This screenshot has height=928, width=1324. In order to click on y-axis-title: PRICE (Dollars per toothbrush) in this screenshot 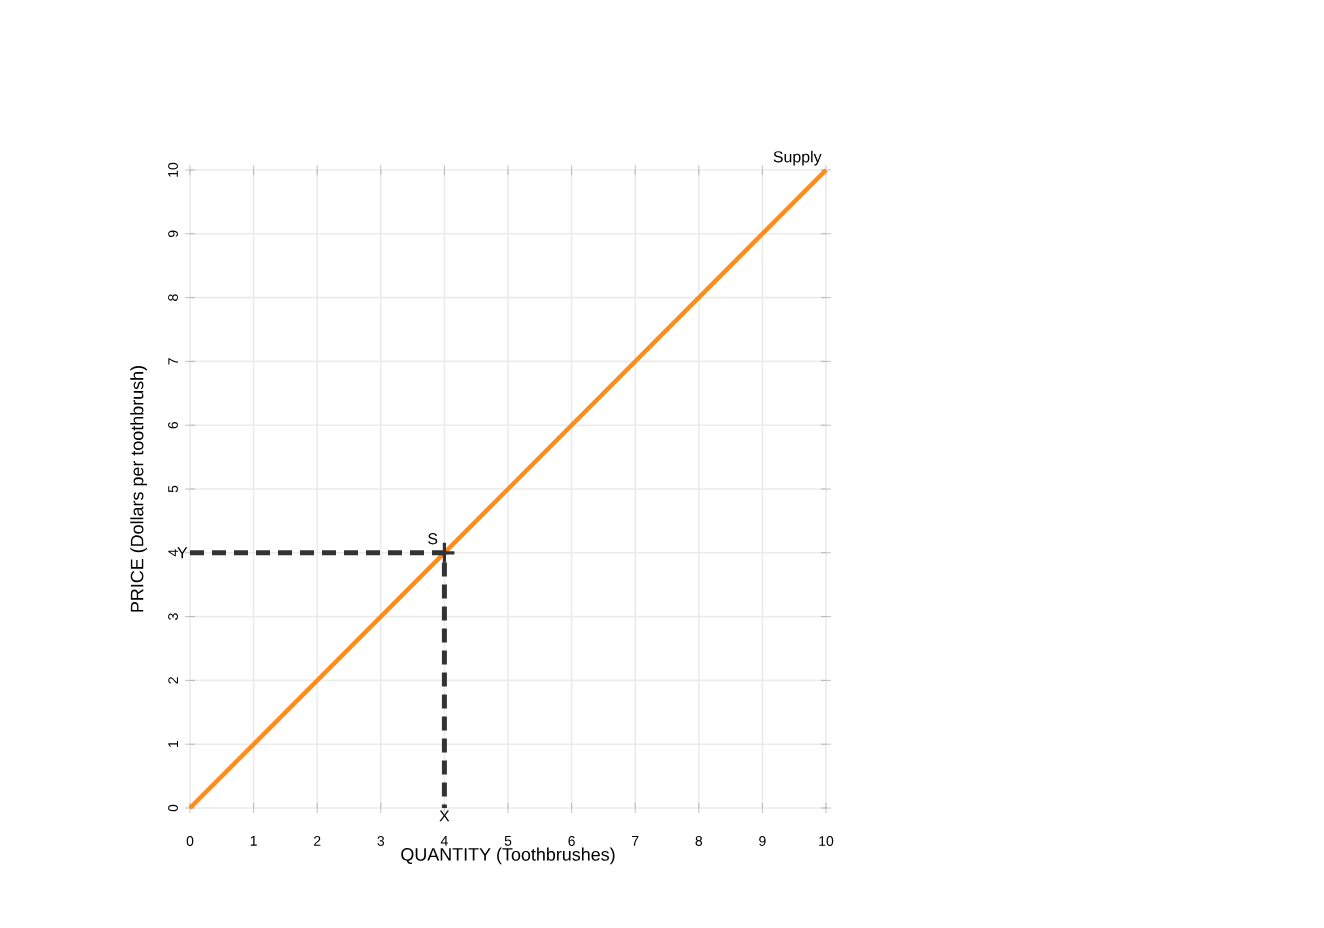, I will do `click(138, 489)`.